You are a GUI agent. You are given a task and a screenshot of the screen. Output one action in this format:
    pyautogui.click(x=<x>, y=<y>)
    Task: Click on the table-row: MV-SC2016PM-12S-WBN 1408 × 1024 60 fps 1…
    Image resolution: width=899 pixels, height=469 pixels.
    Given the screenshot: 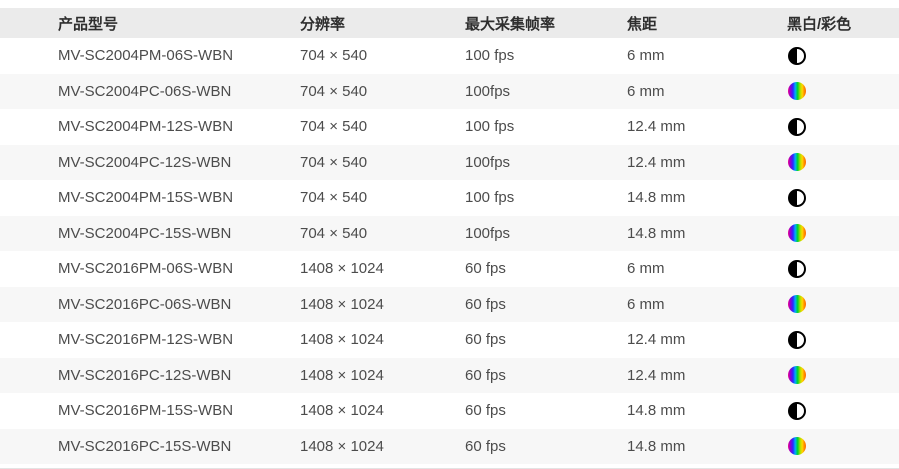 What is the action you would take?
    pyautogui.click(x=449, y=340)
    